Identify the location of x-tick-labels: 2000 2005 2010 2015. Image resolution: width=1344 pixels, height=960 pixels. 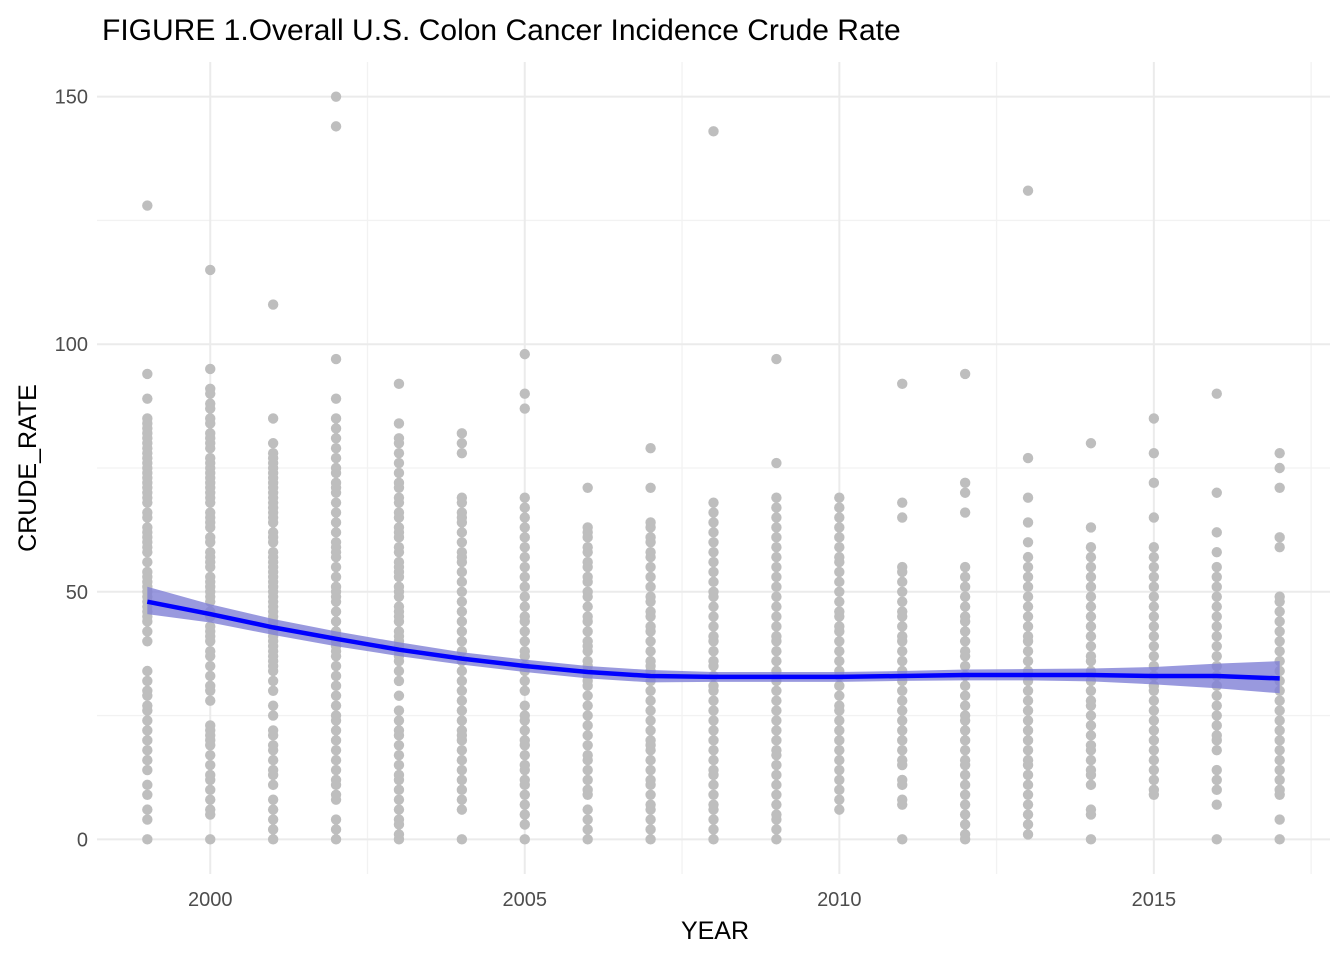
(682, 900).